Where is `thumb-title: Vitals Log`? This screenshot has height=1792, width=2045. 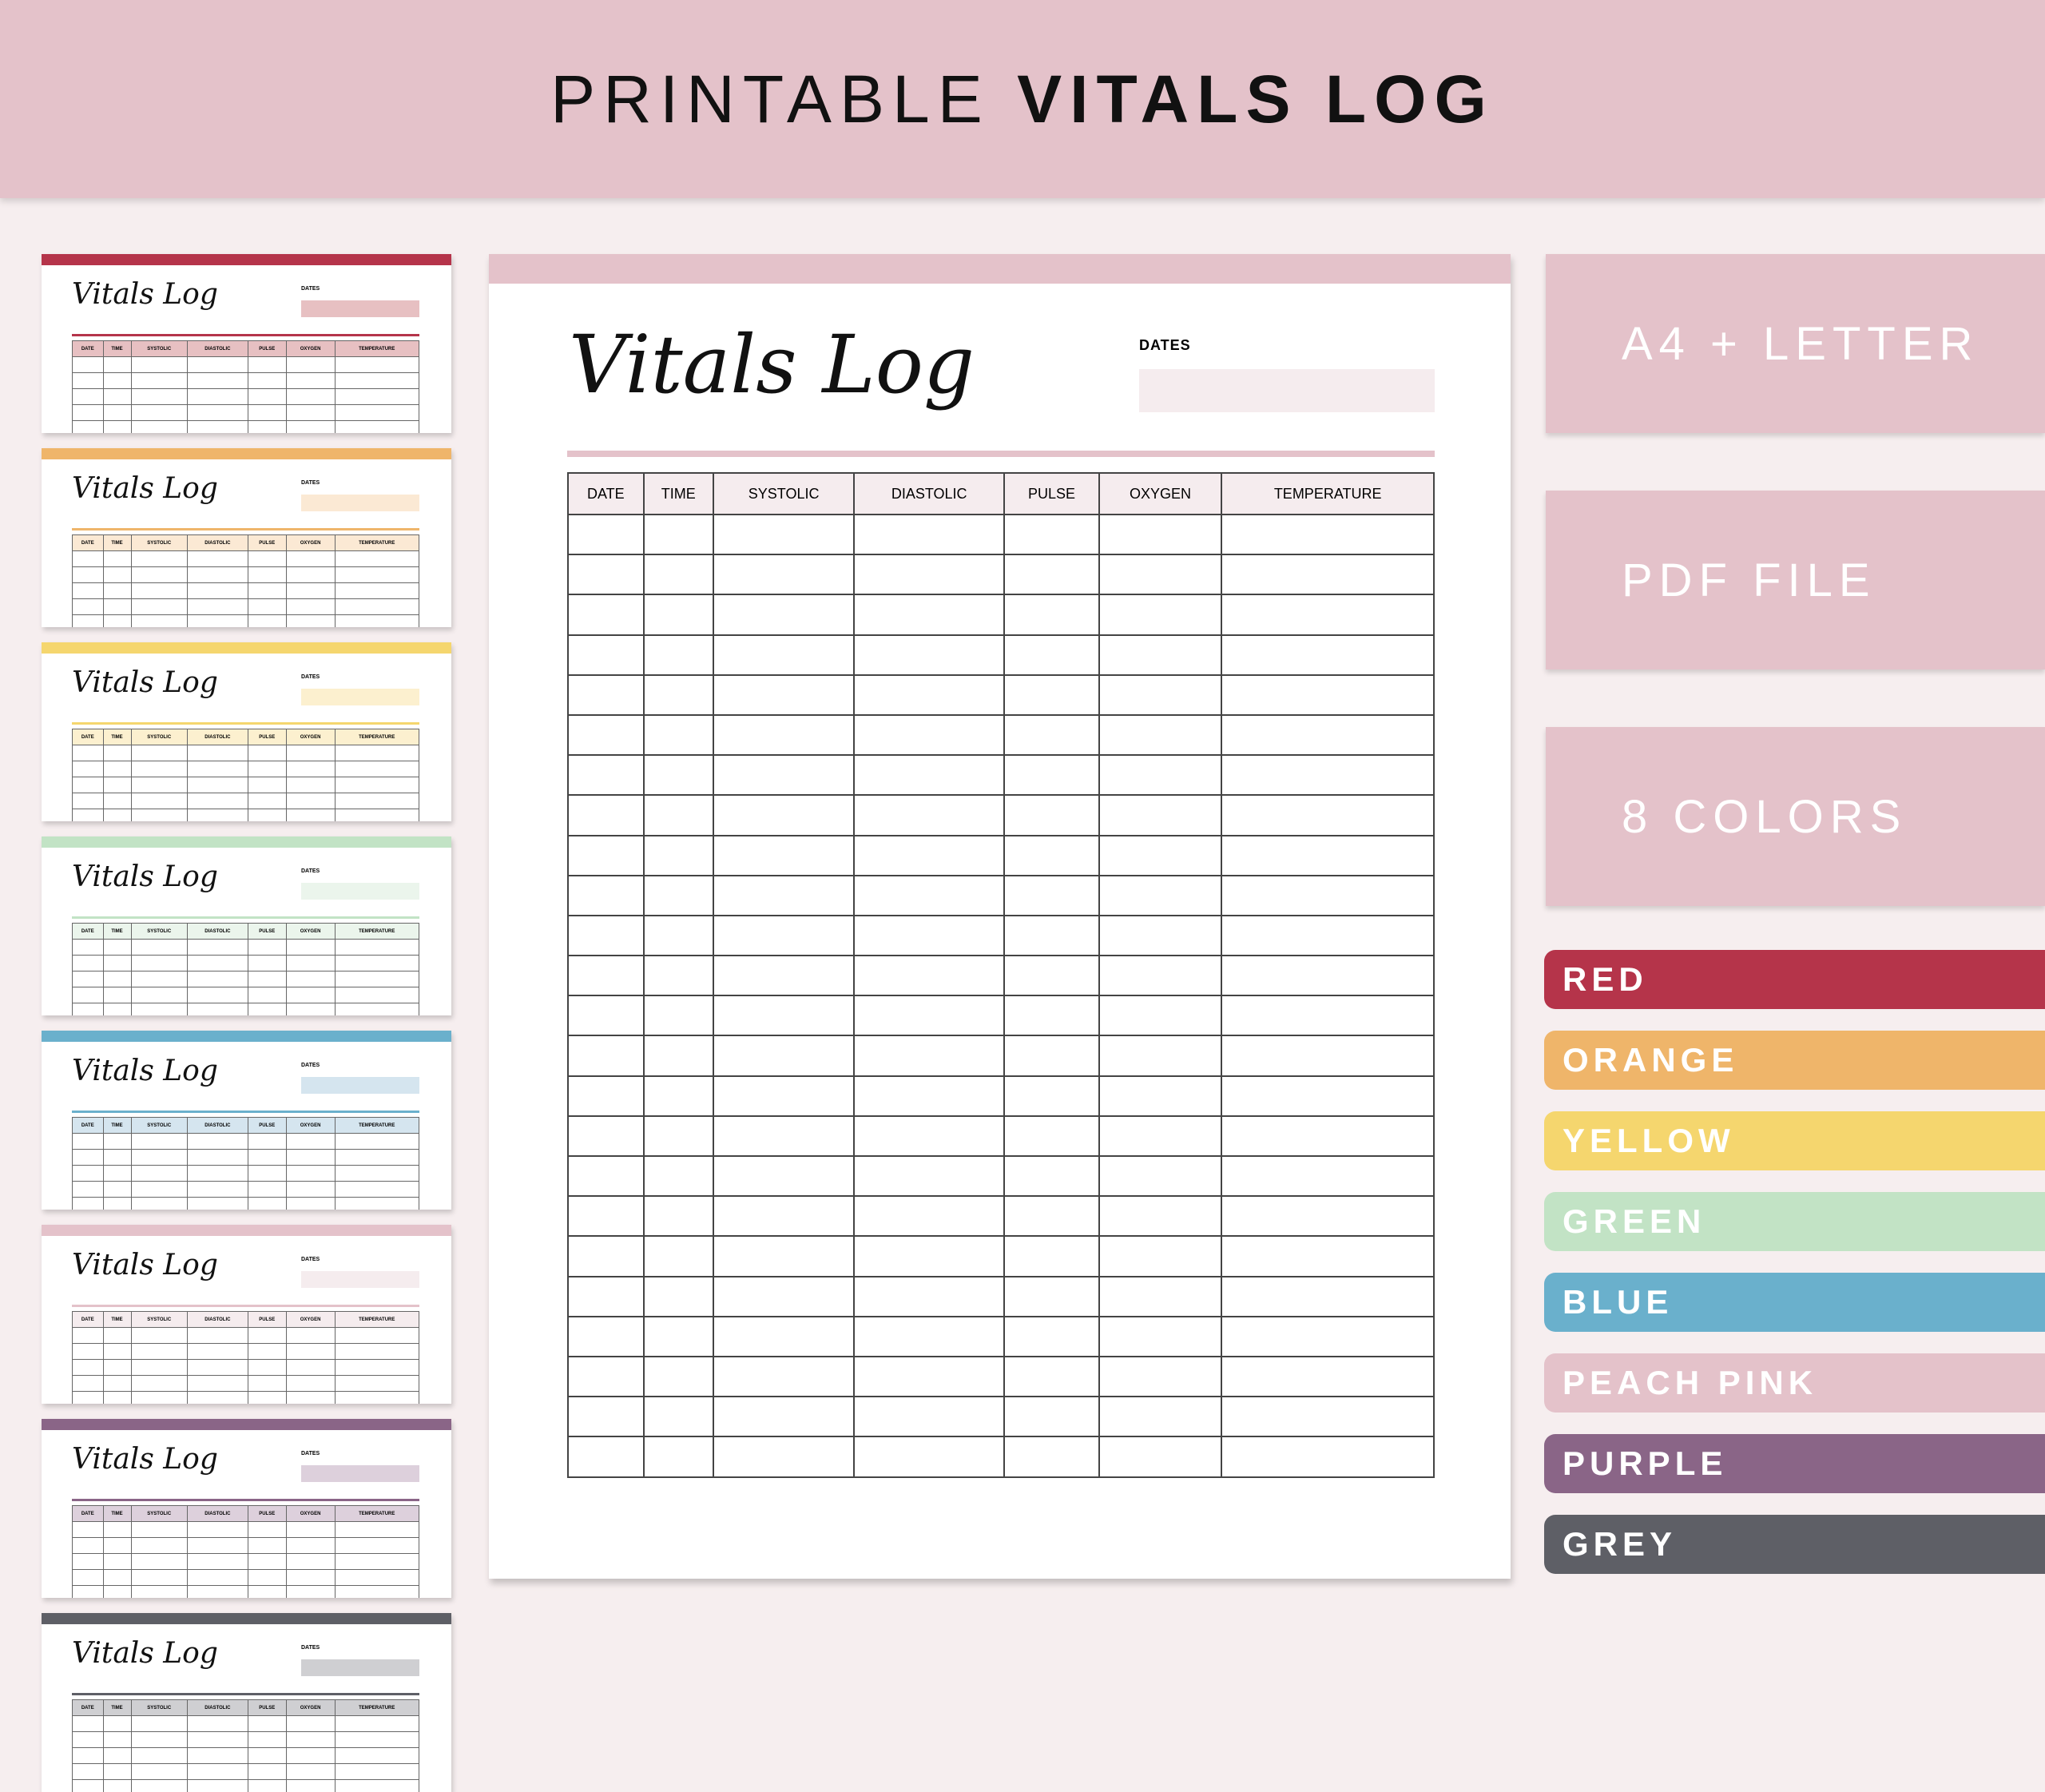
thumb-title: Vitals Log is located at coordinates (145, 1071).